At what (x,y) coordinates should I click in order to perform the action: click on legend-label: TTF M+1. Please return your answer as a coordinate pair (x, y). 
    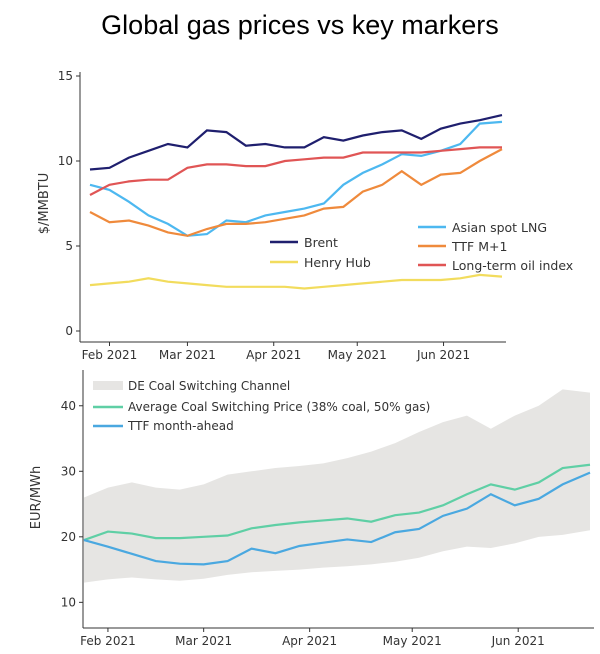
    Looking at the image, I should click on (479, 246).